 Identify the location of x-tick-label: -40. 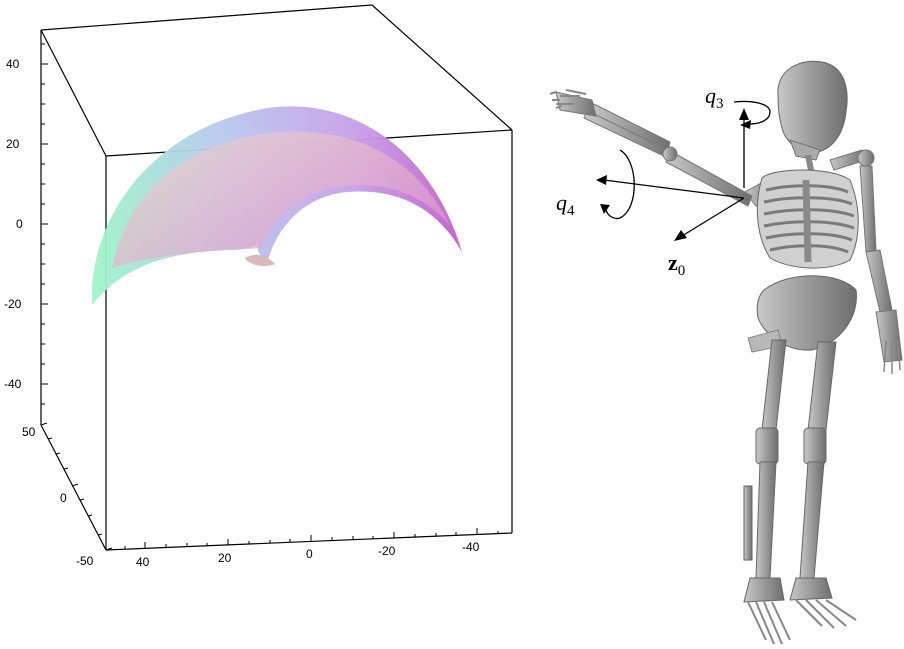
(471, 547).